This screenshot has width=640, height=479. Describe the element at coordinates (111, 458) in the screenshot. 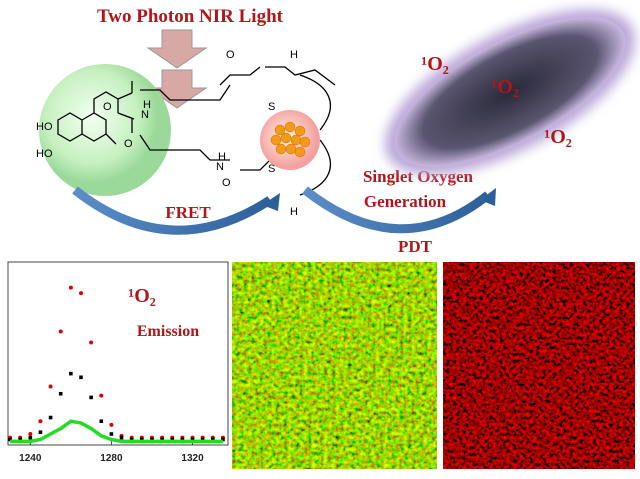

I see `x-tick-label: 1280` at that location.